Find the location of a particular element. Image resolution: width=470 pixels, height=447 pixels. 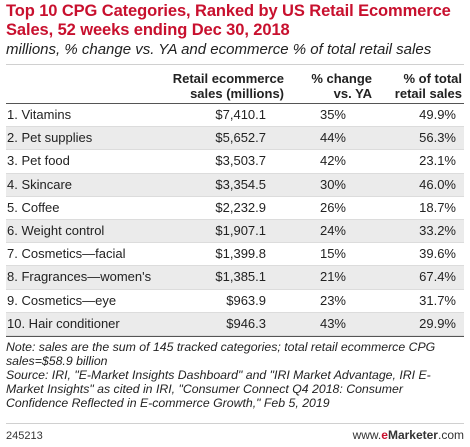

row-category: 4. Skincare is located at coordinates (40, 184).